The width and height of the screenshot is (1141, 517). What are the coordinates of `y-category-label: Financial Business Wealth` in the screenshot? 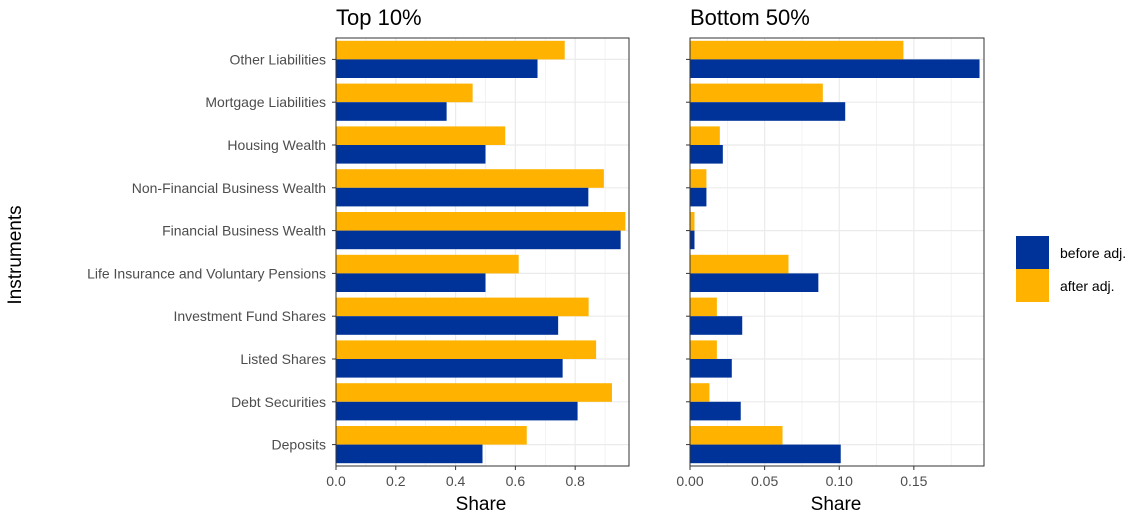 It's located at (244, 231).